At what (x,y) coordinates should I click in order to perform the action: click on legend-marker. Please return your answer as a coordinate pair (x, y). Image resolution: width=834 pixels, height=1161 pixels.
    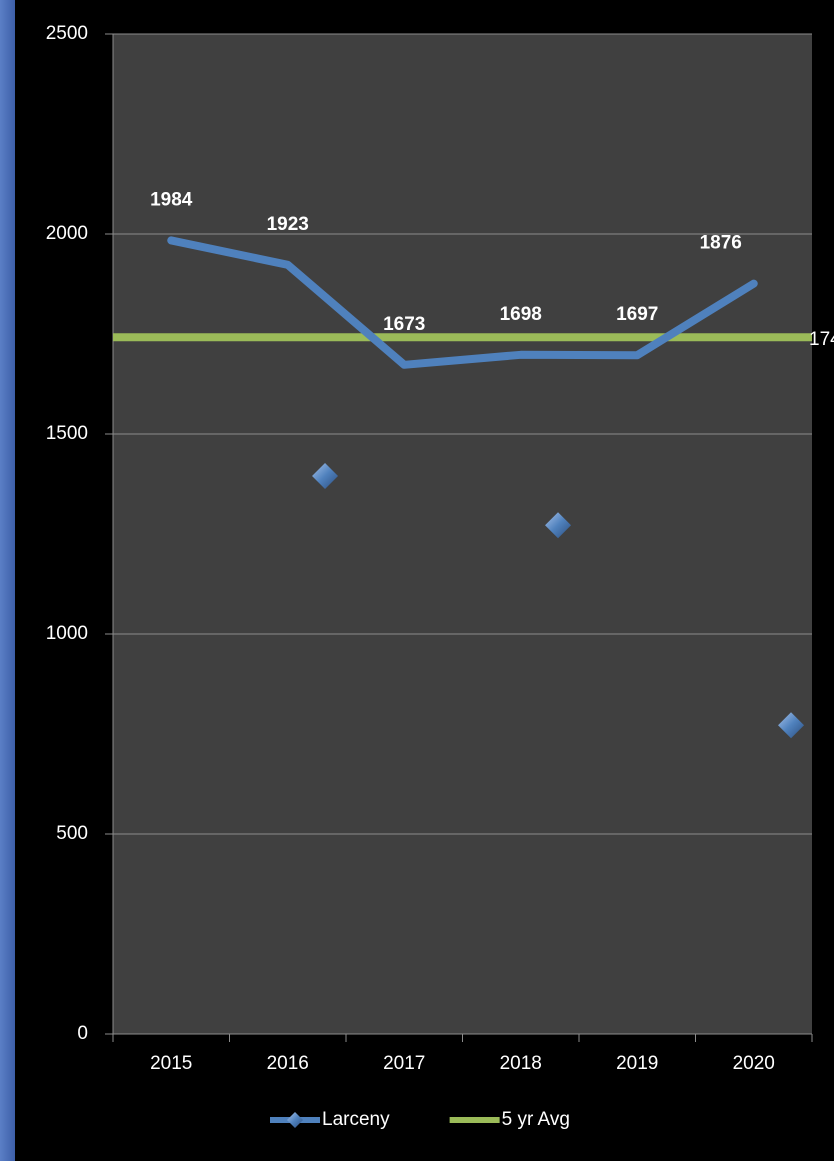
    Looking at the image, I should click on (295, 1120).